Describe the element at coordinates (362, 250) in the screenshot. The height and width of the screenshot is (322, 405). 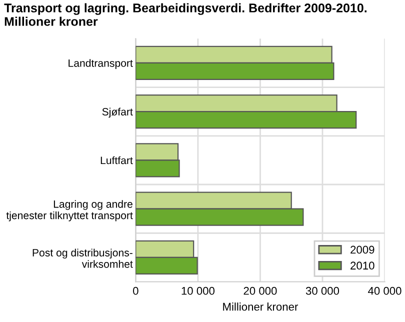
I see `legend-label: 2009` at that location.